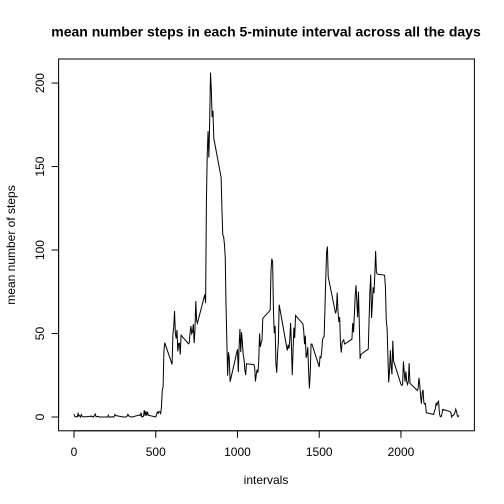 Image resolution: width=504 pixels, height=504 pixels. Describe the element at coordinates (401, 452) in the screenshot. I see `x-tick-label: 2000` at that location.